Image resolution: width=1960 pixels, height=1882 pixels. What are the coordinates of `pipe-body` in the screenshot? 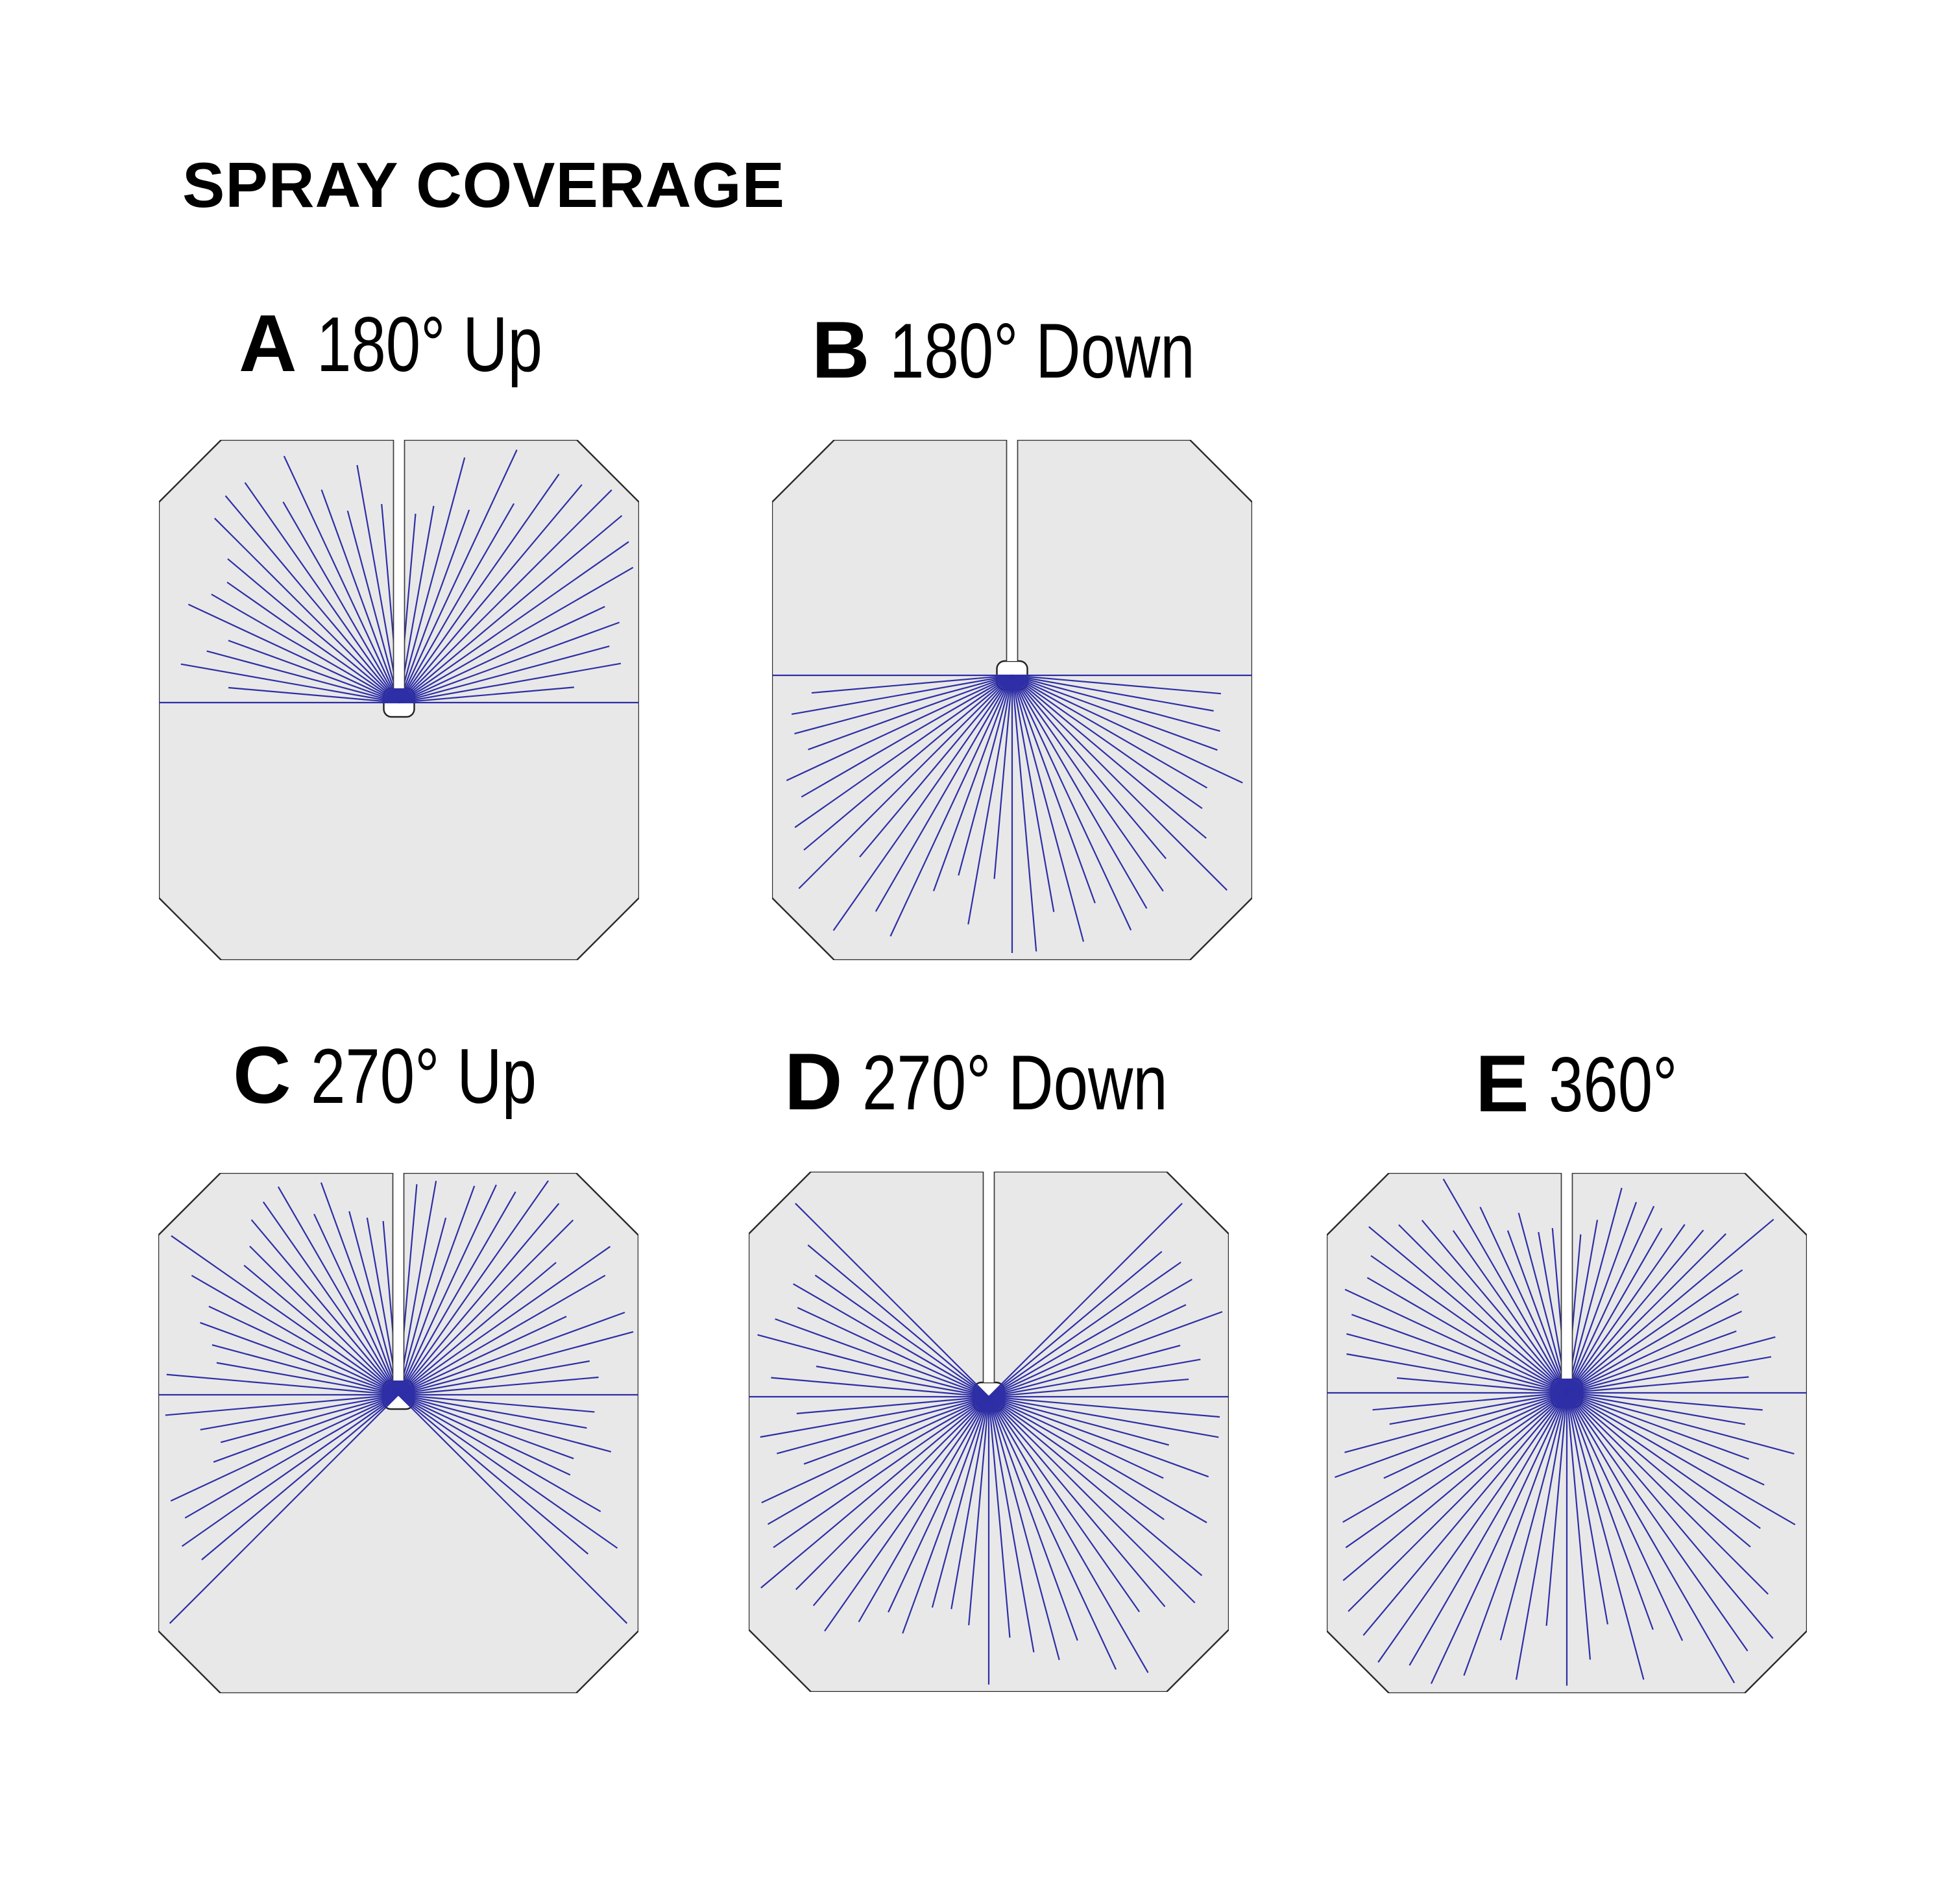 It's located at (1567, 1276).